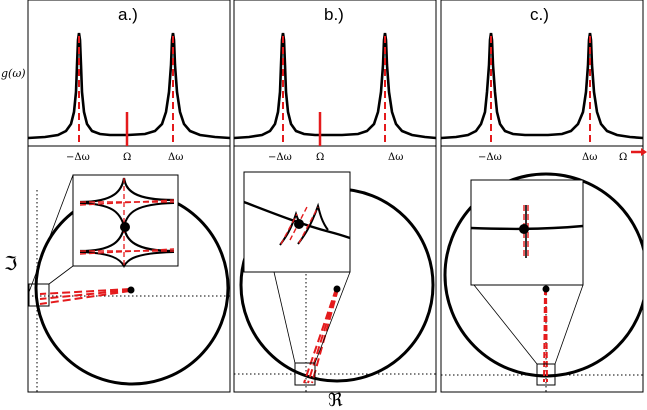 The image size is (647, 410). I want to click on panel-b-inset, so click(297, 222).